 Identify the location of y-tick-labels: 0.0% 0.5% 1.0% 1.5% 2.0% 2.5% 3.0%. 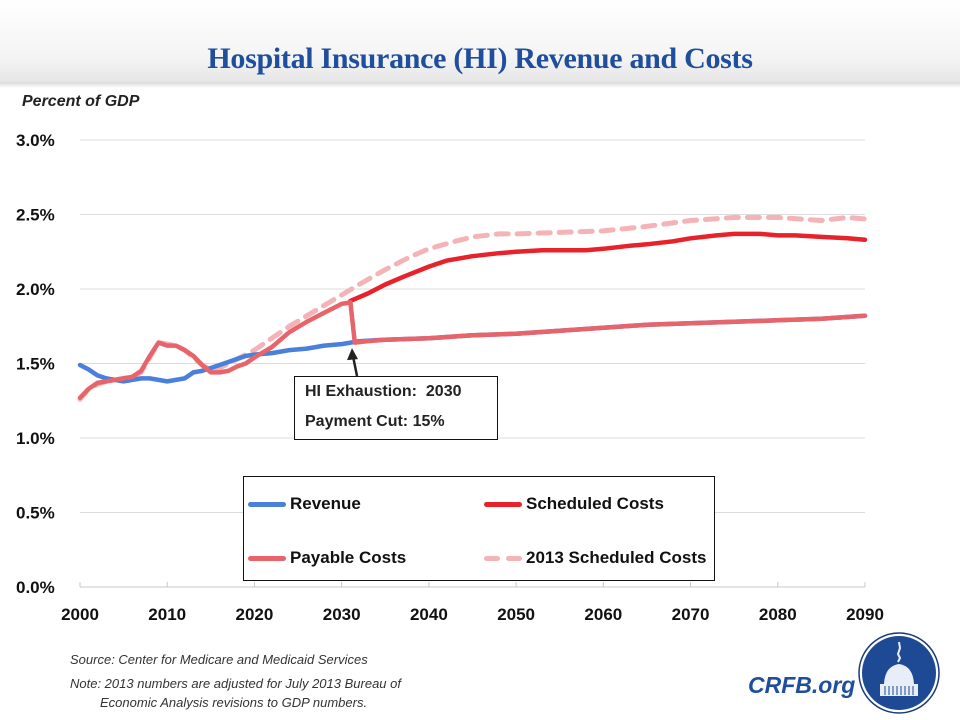
(35, 364).